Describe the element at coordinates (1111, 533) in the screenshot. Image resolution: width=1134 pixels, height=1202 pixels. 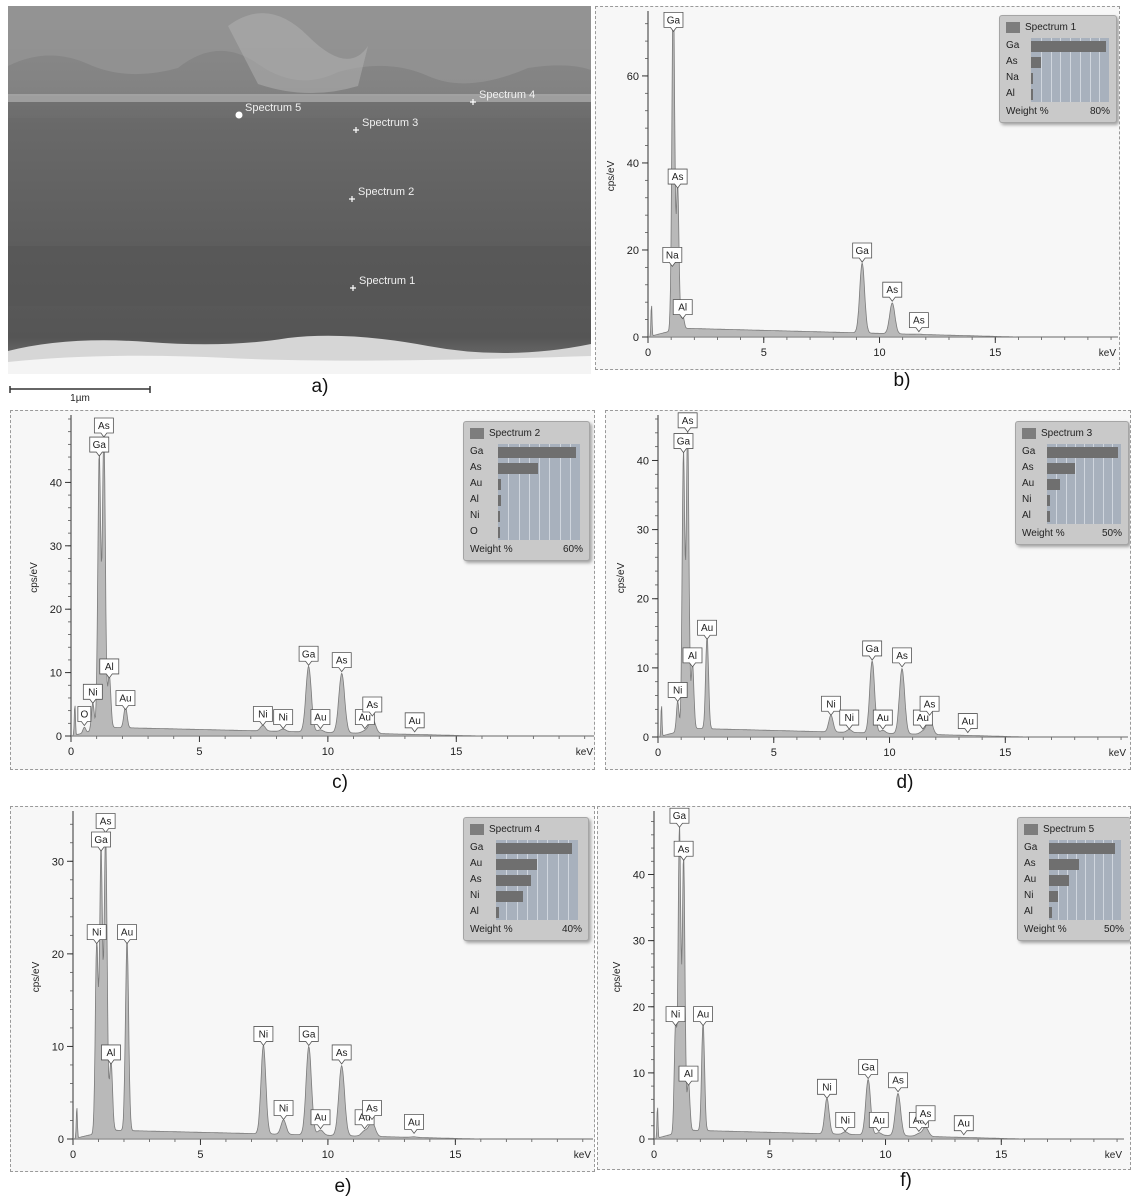
I see `legend-scale-max: 50%` at that location.